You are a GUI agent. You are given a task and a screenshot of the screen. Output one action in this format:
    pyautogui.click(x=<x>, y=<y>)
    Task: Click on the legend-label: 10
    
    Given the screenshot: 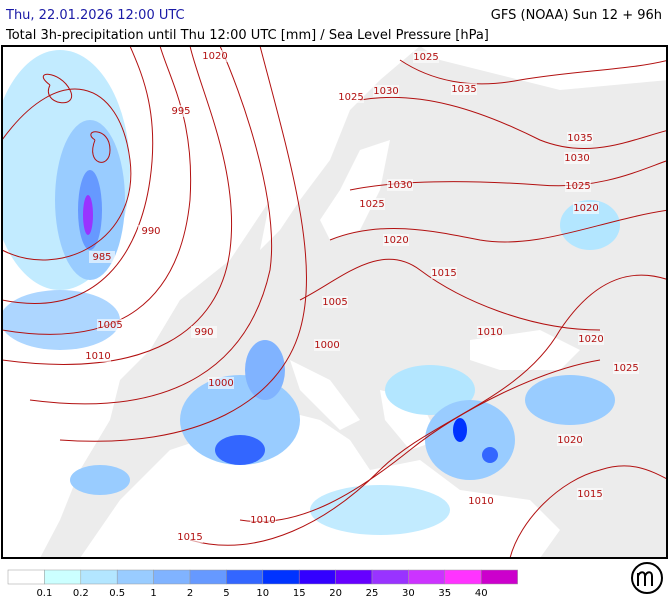 What is the action you would take?
    pyautogui.click(x=262, y=593)
    